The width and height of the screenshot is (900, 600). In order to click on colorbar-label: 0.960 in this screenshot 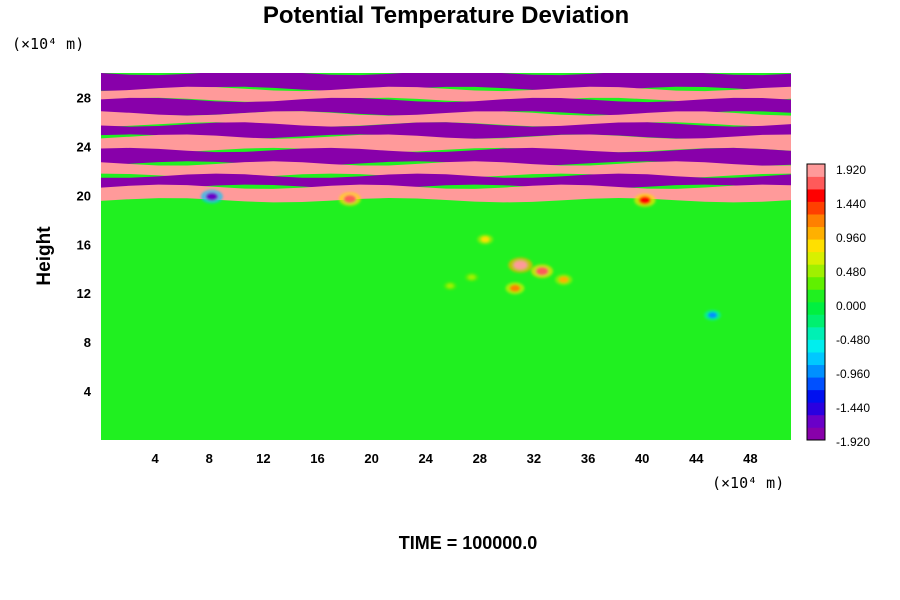, I will do `click(851, 238)`.